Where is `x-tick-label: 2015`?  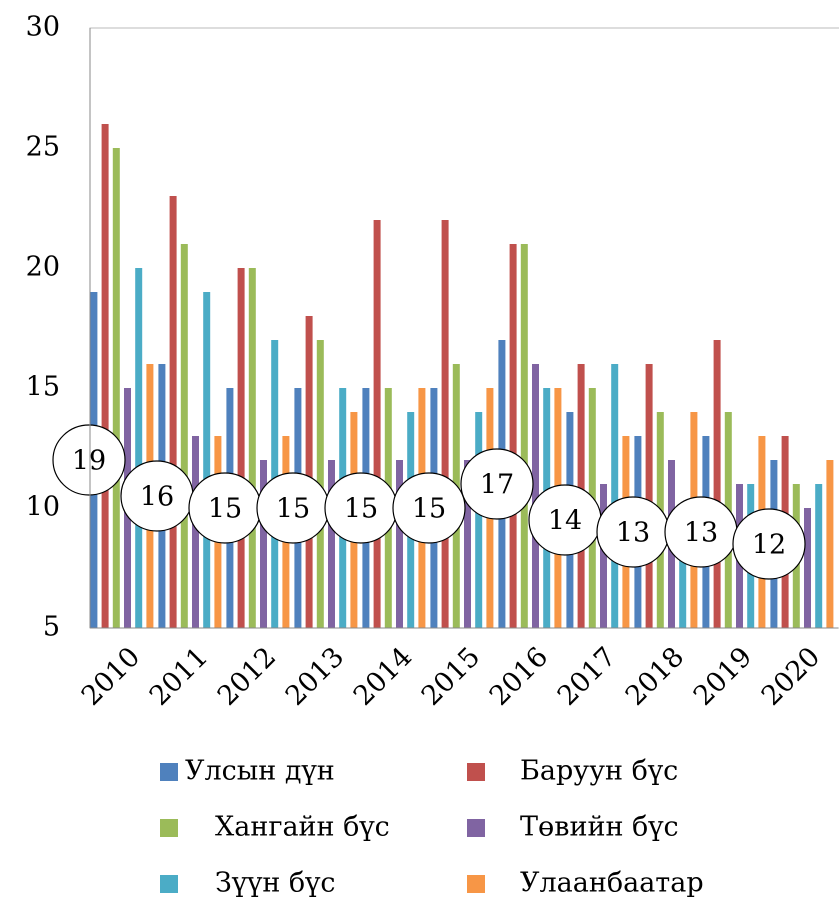
x-tick-label: 2015 is located at coordinates (451, 676).